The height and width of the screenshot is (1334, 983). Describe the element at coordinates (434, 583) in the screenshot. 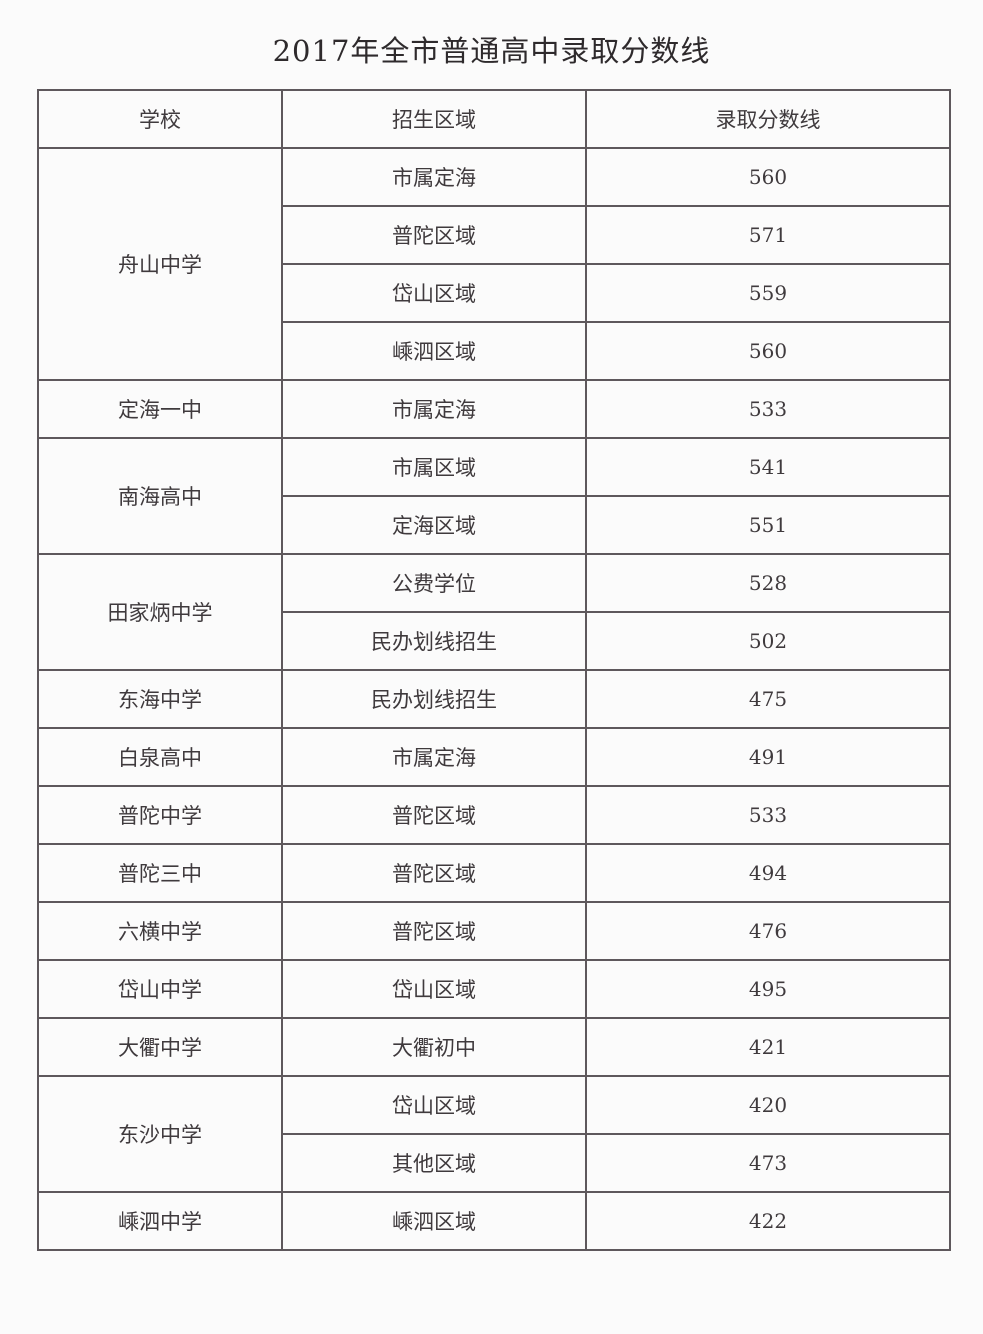

I see `region-cell: 公费学位` at that location.